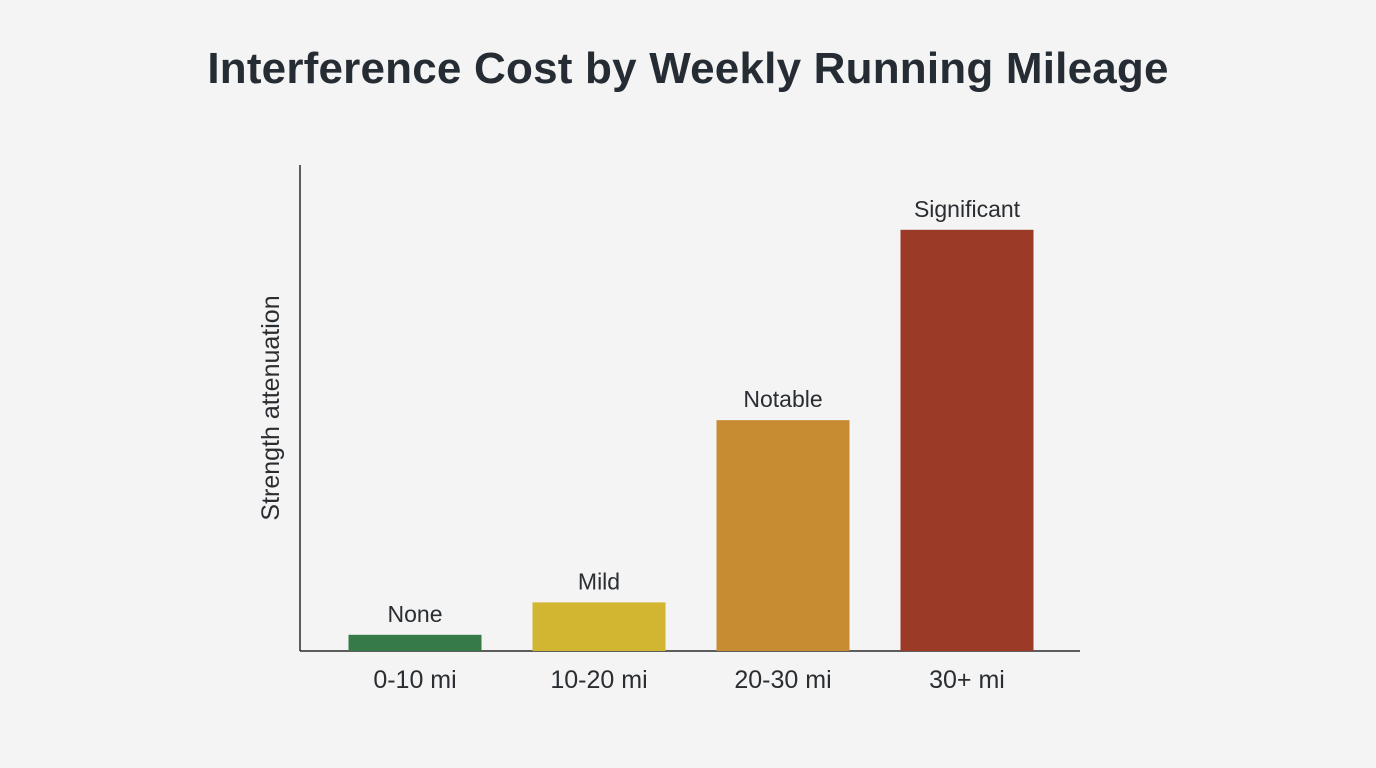 The height and width of the screenshot is (768, 1376). Describe the element at coordinates (967, 209) in the screenshot. I see `bar-data-label: Significant` at that location.